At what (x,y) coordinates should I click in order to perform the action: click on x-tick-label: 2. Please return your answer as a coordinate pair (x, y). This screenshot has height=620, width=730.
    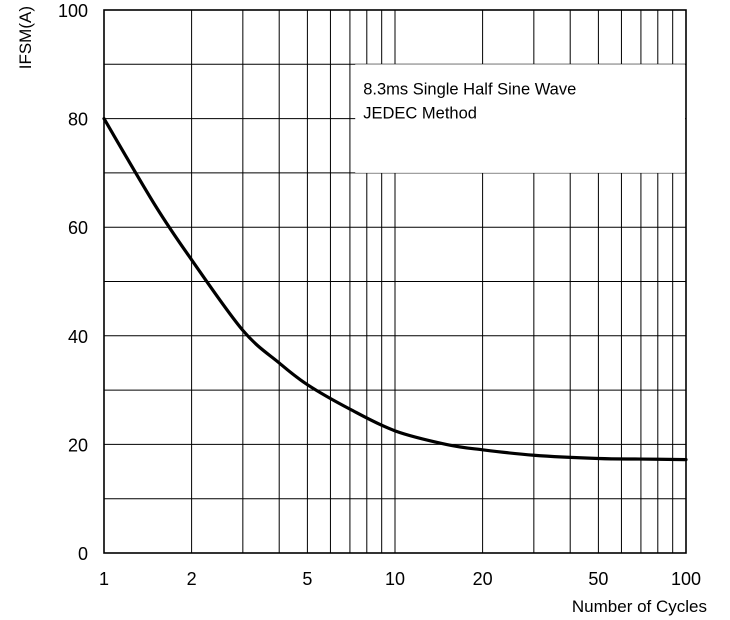
    Looking at the image, I should click on (192, 579).